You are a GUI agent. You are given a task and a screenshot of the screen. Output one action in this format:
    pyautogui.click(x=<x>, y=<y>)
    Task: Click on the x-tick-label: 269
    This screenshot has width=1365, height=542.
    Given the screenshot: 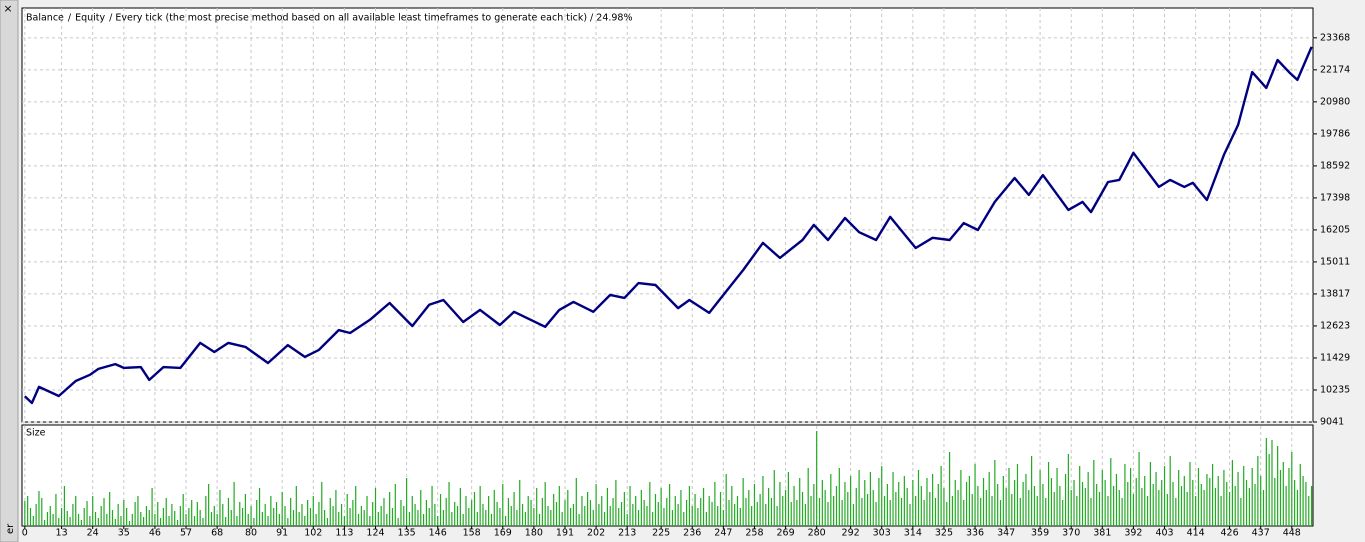 What is the action you would take?
    pyautogui.click(x=786, y=533)
    